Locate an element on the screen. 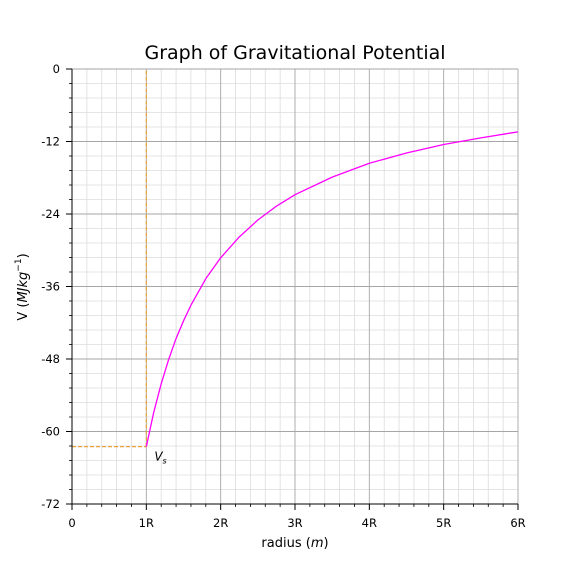  surface-potential-label: Vs is located at coordinates (160, 458).